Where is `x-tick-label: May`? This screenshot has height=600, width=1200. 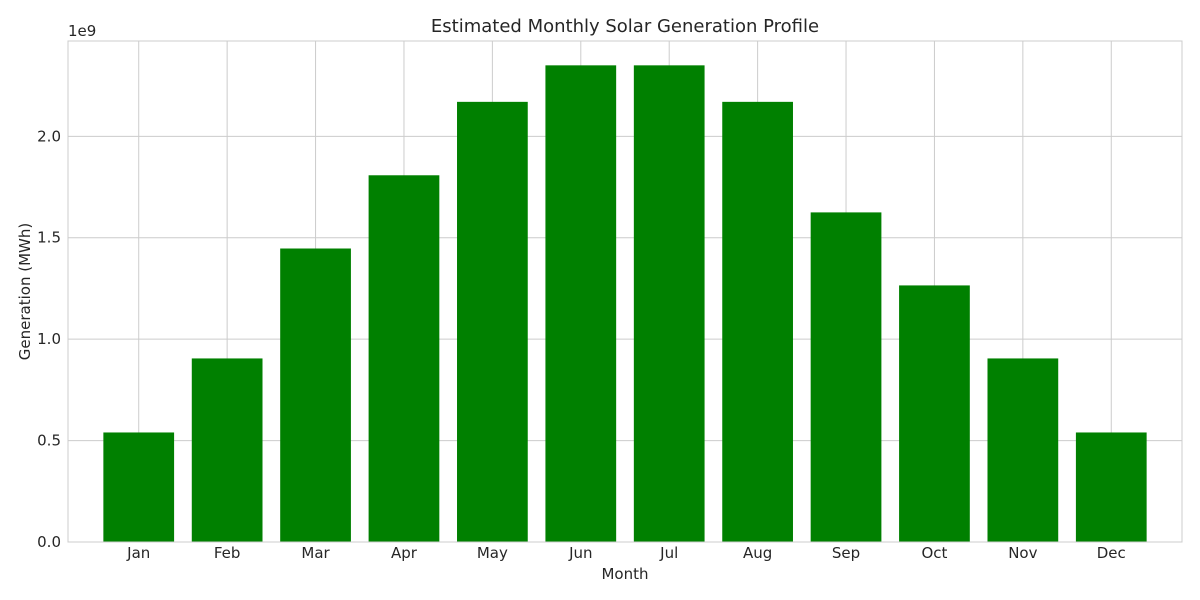
x-tick-label: May is located at coordinates (492, 553).